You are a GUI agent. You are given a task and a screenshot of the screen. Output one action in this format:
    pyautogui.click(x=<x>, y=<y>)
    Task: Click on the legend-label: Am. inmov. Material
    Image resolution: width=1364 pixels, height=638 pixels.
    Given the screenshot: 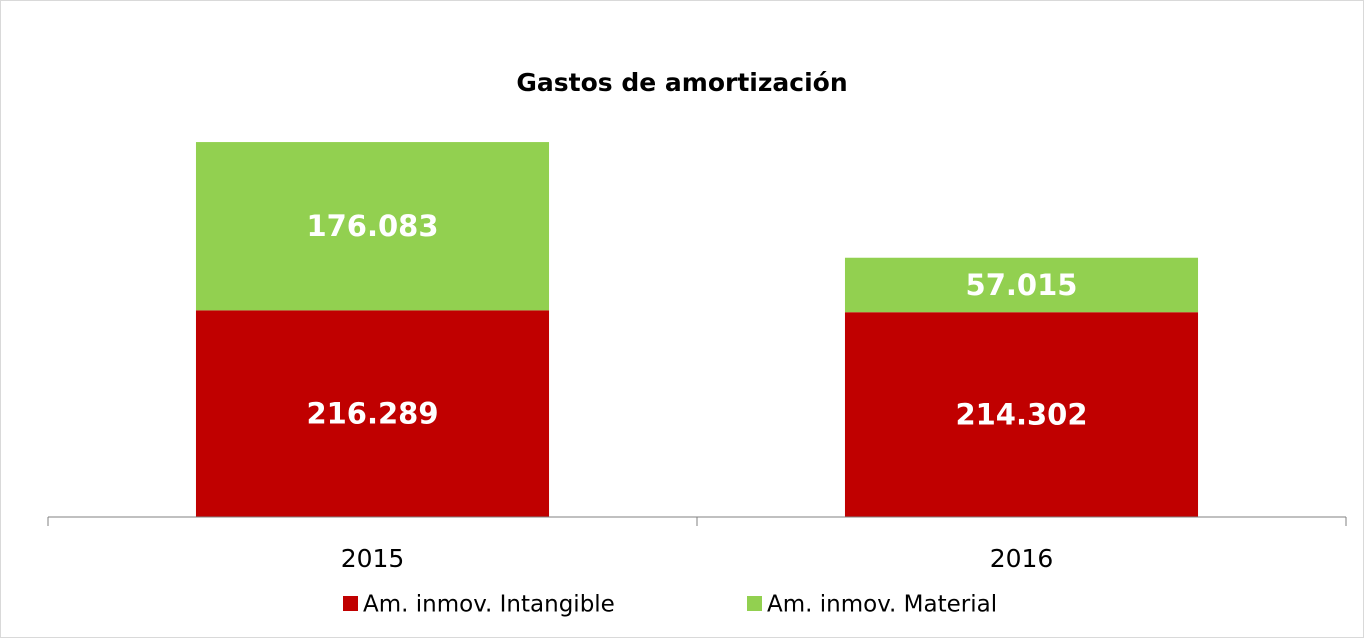 What is the action you would take?
    pyautogui.click(x=882, y=605)
    